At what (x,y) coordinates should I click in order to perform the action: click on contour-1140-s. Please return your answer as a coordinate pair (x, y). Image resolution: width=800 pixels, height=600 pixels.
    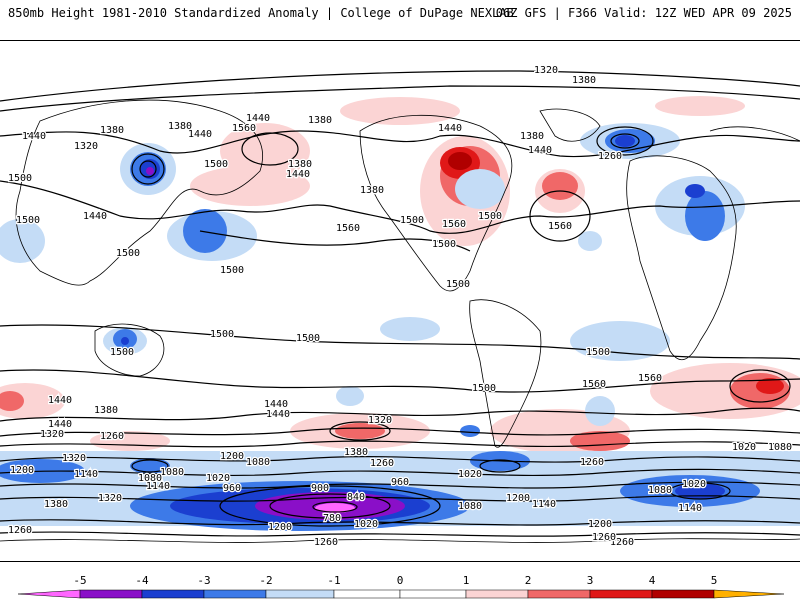
    Looking at the image, I should click on (400, 485).